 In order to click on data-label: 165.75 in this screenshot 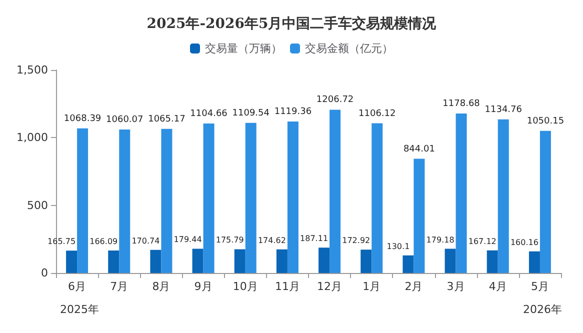, I will do `click(62, 241)`.